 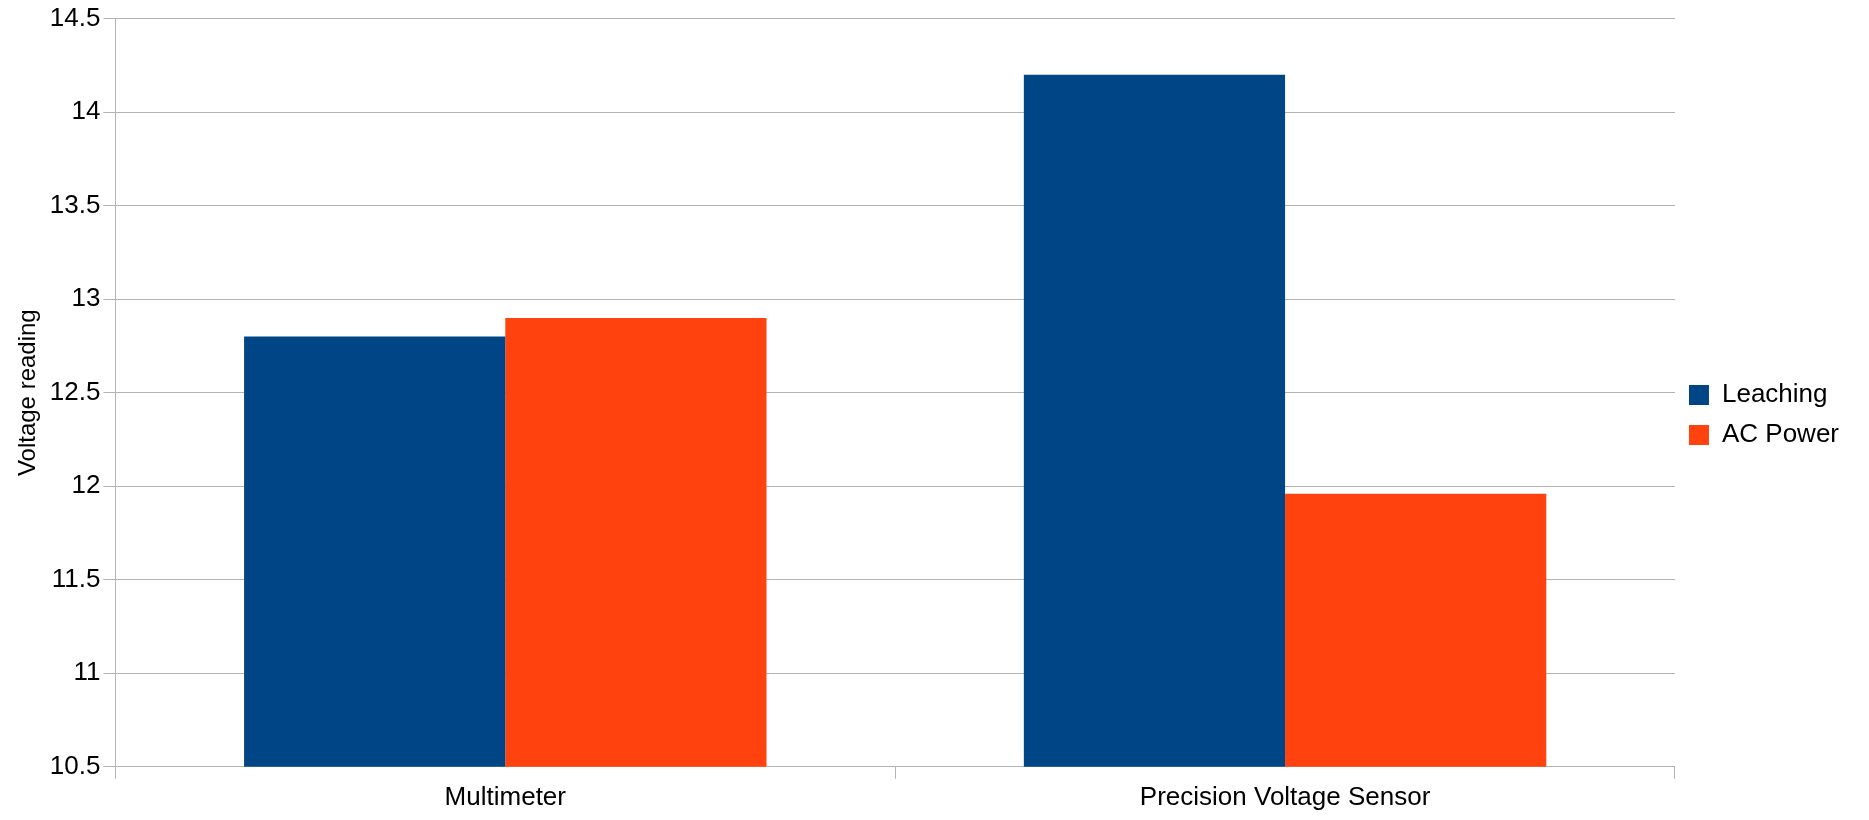 What do you see at coordinates (76, 577) in the screenshot?
I see `y-tick-label: 11.5` at bounding box center [76, 577].